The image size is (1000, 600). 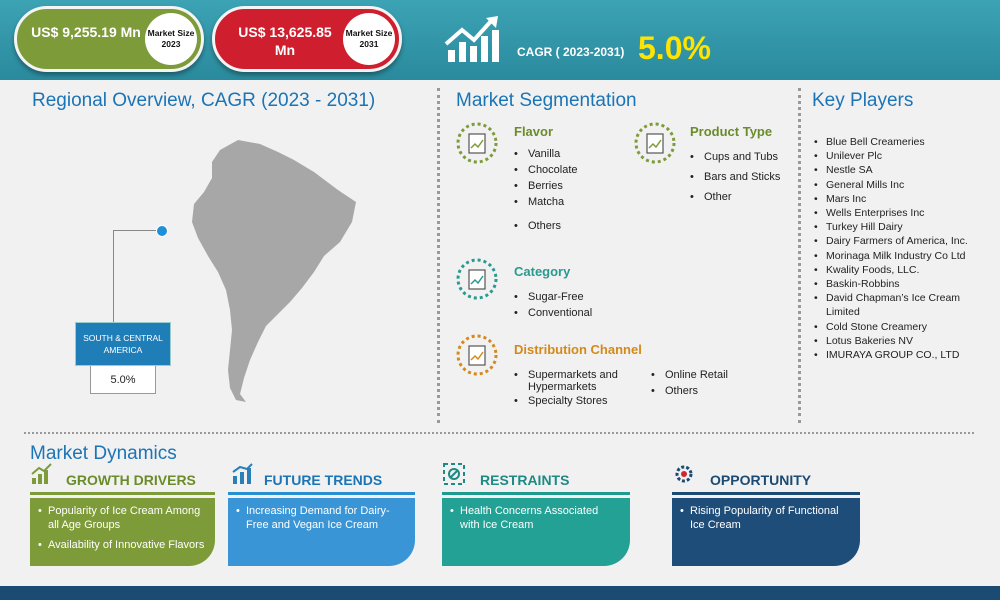 What do you see at coordinates (655, 143) in the screenshot?
I see `product-type-segment-icon` at bounding box center [655, 143].